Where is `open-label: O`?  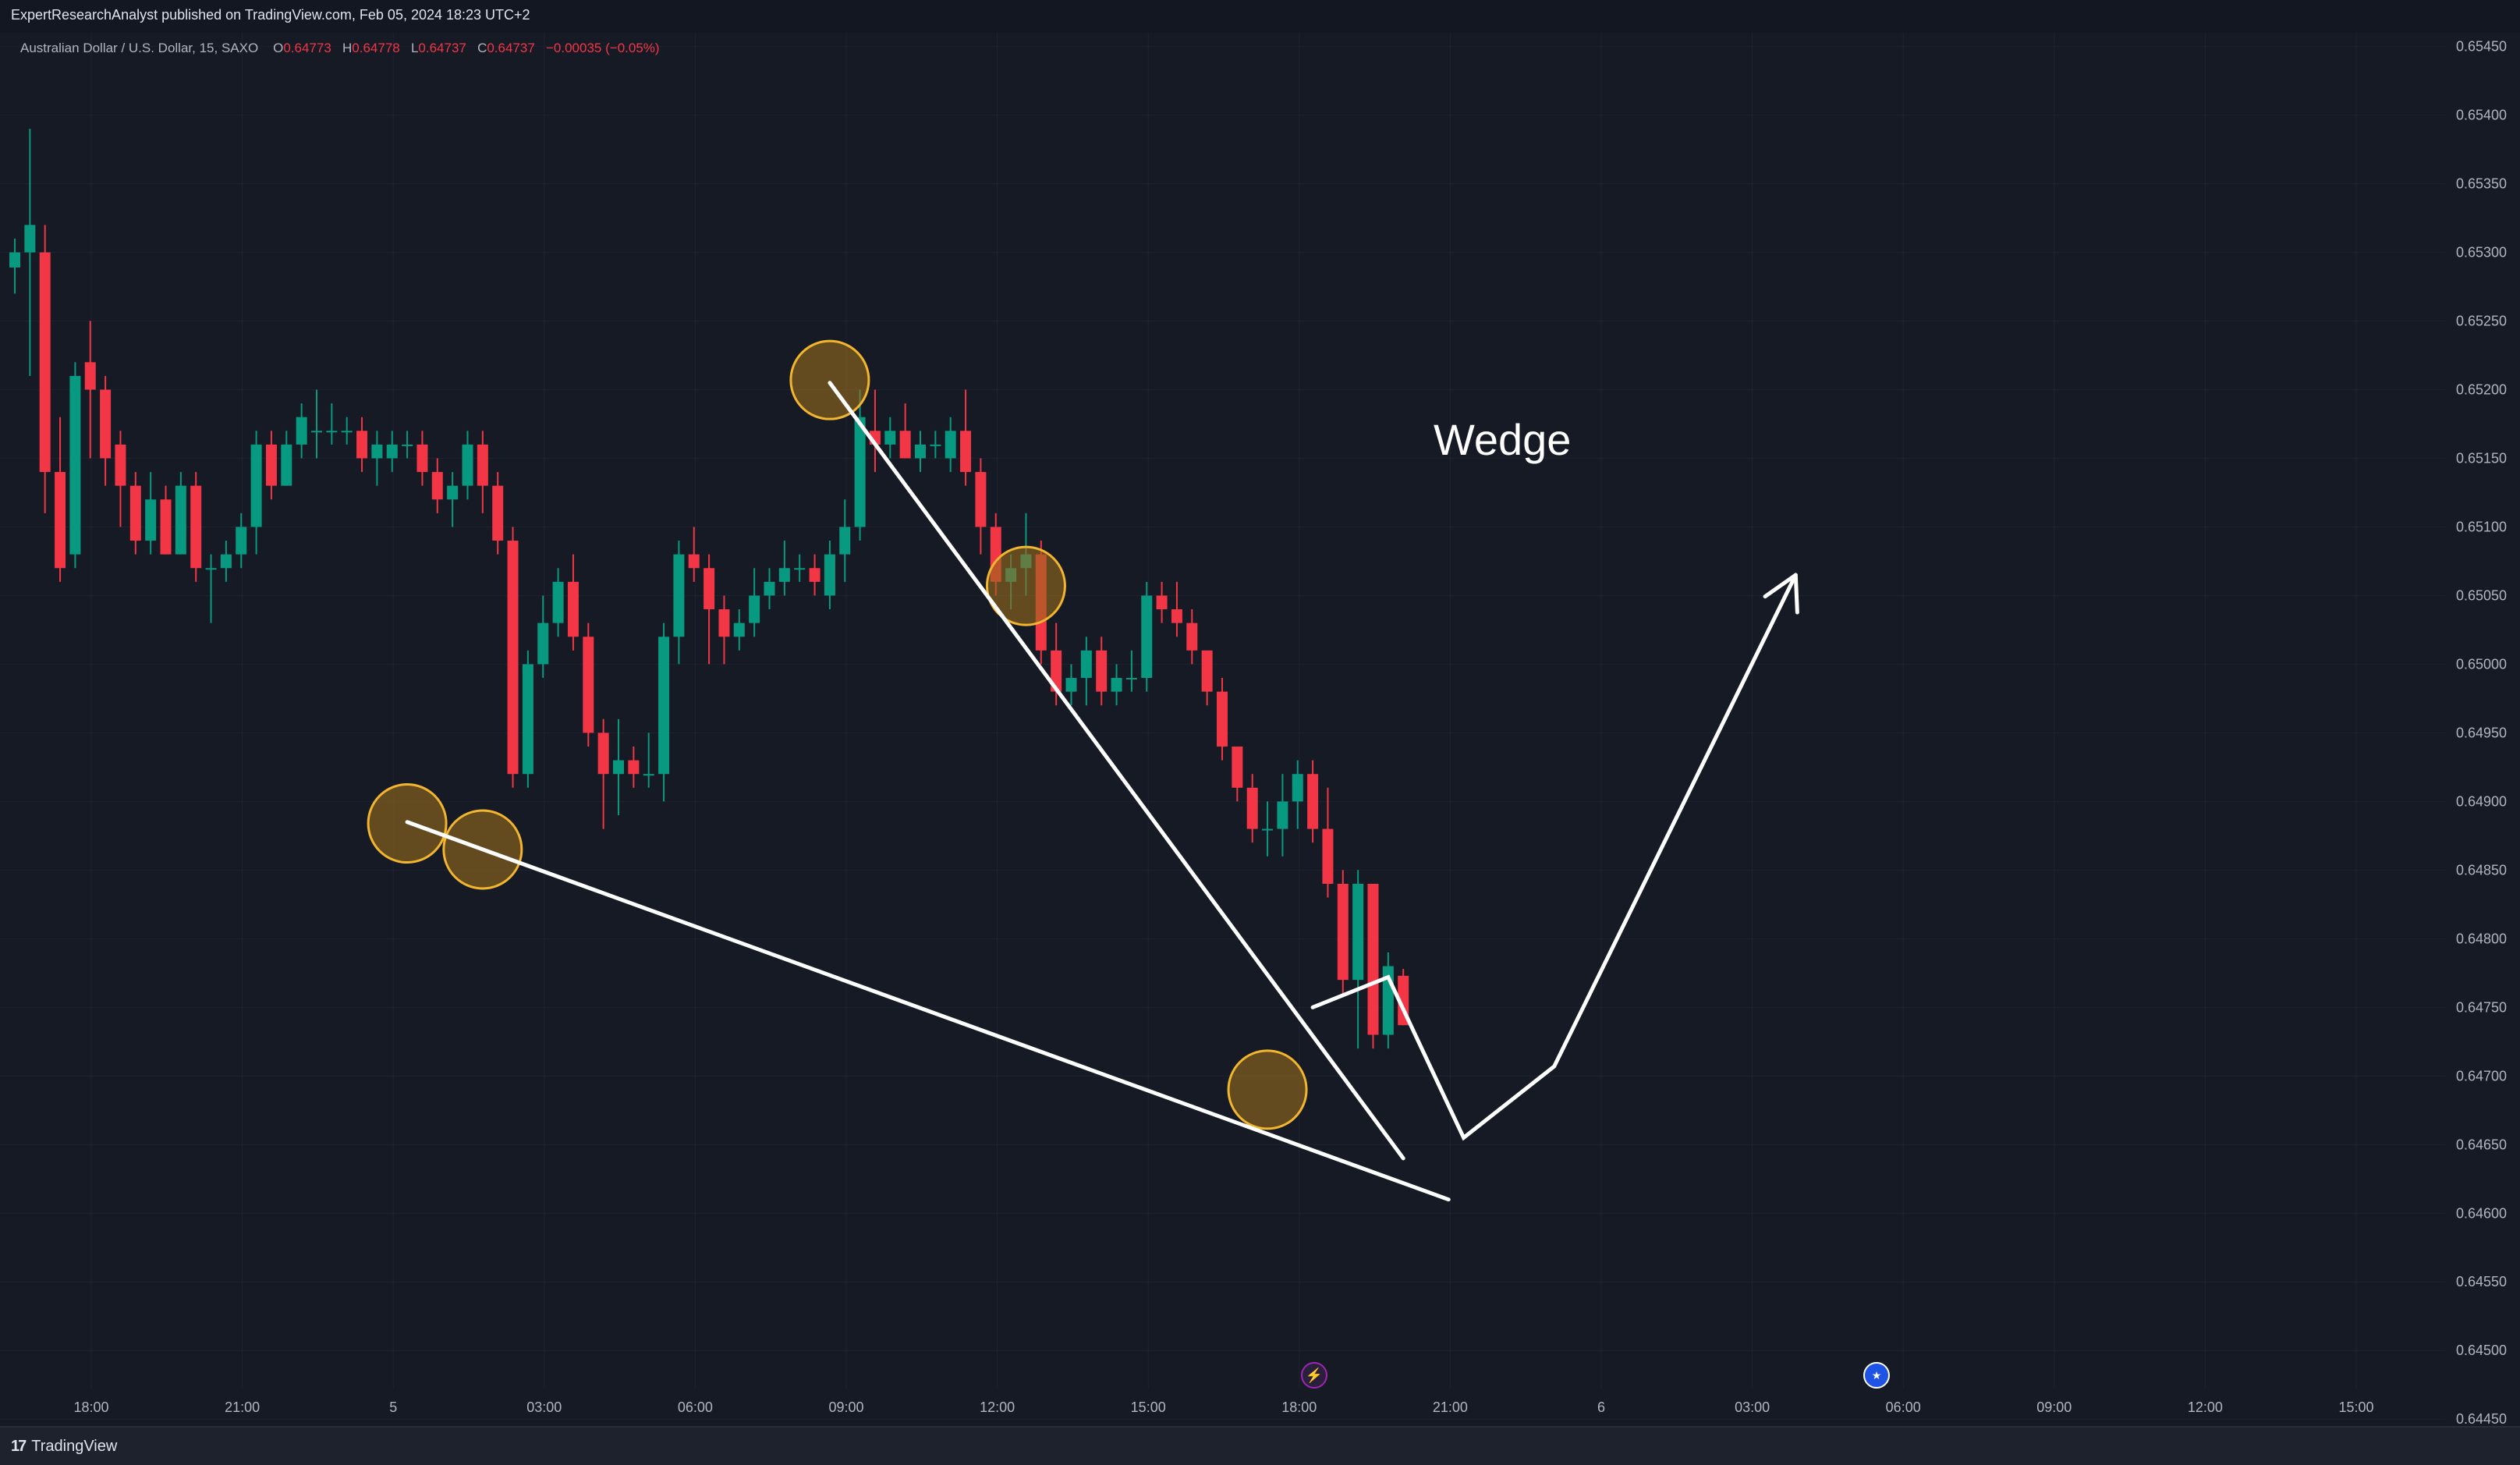
open-label: O is located at coordinates (278, 48).